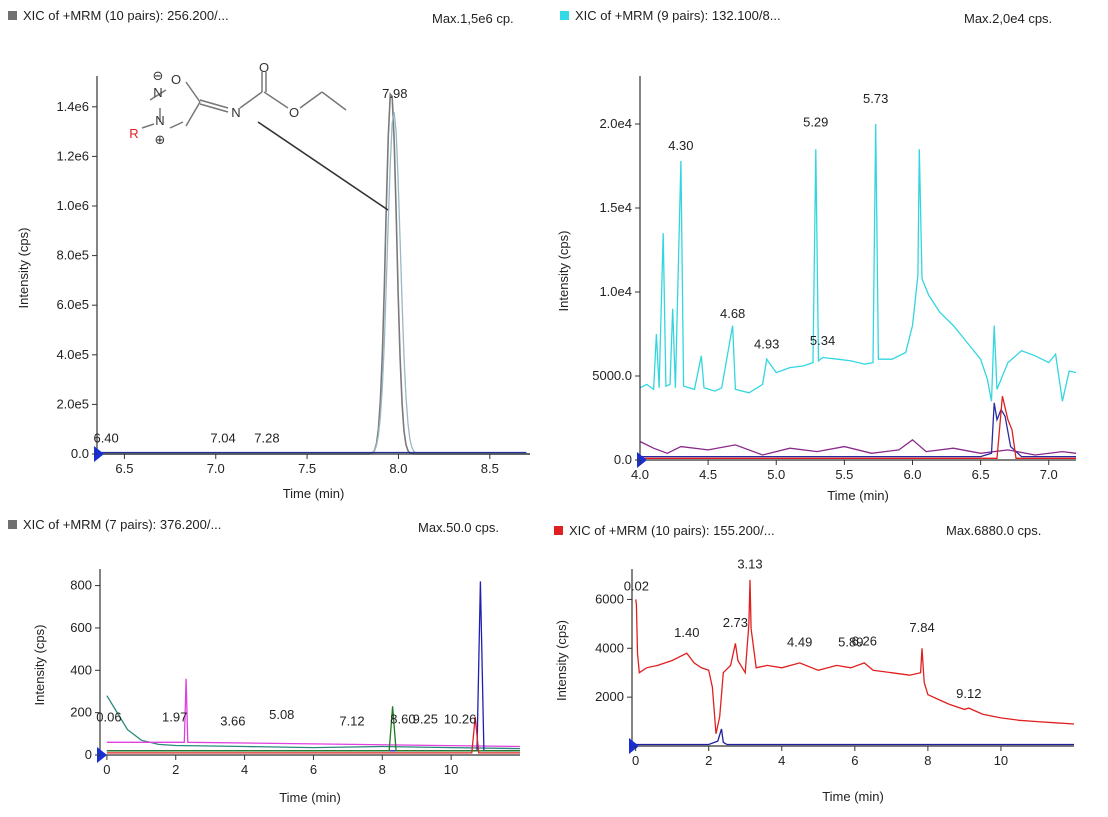 The height and width of the screenshot is (817, 1108). Describe the element at coordinates (133, 133) in the screenshot. I see `atom-label-r: R` at that location.